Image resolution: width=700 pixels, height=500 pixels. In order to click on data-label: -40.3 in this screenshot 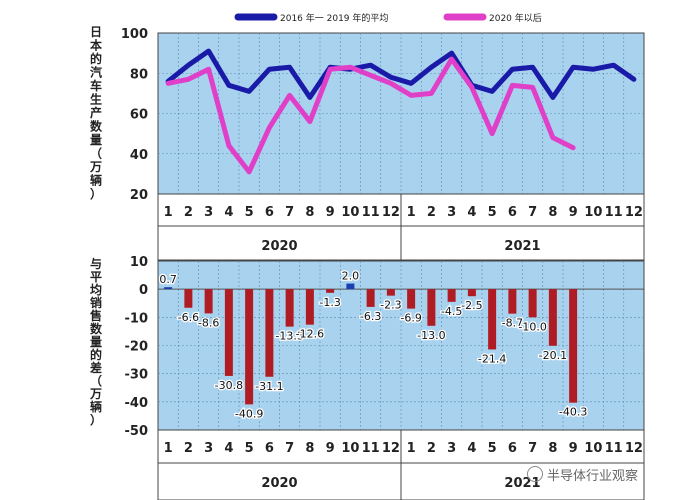, I will do `click(573, 412)`.